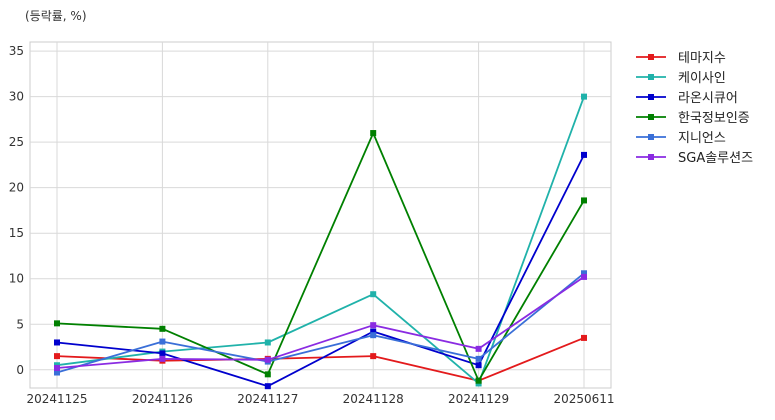  What do you see at coordinates (20, 324) in the screenshot?
I see `y-tick-label: 5` at bounding box center [20, 324].